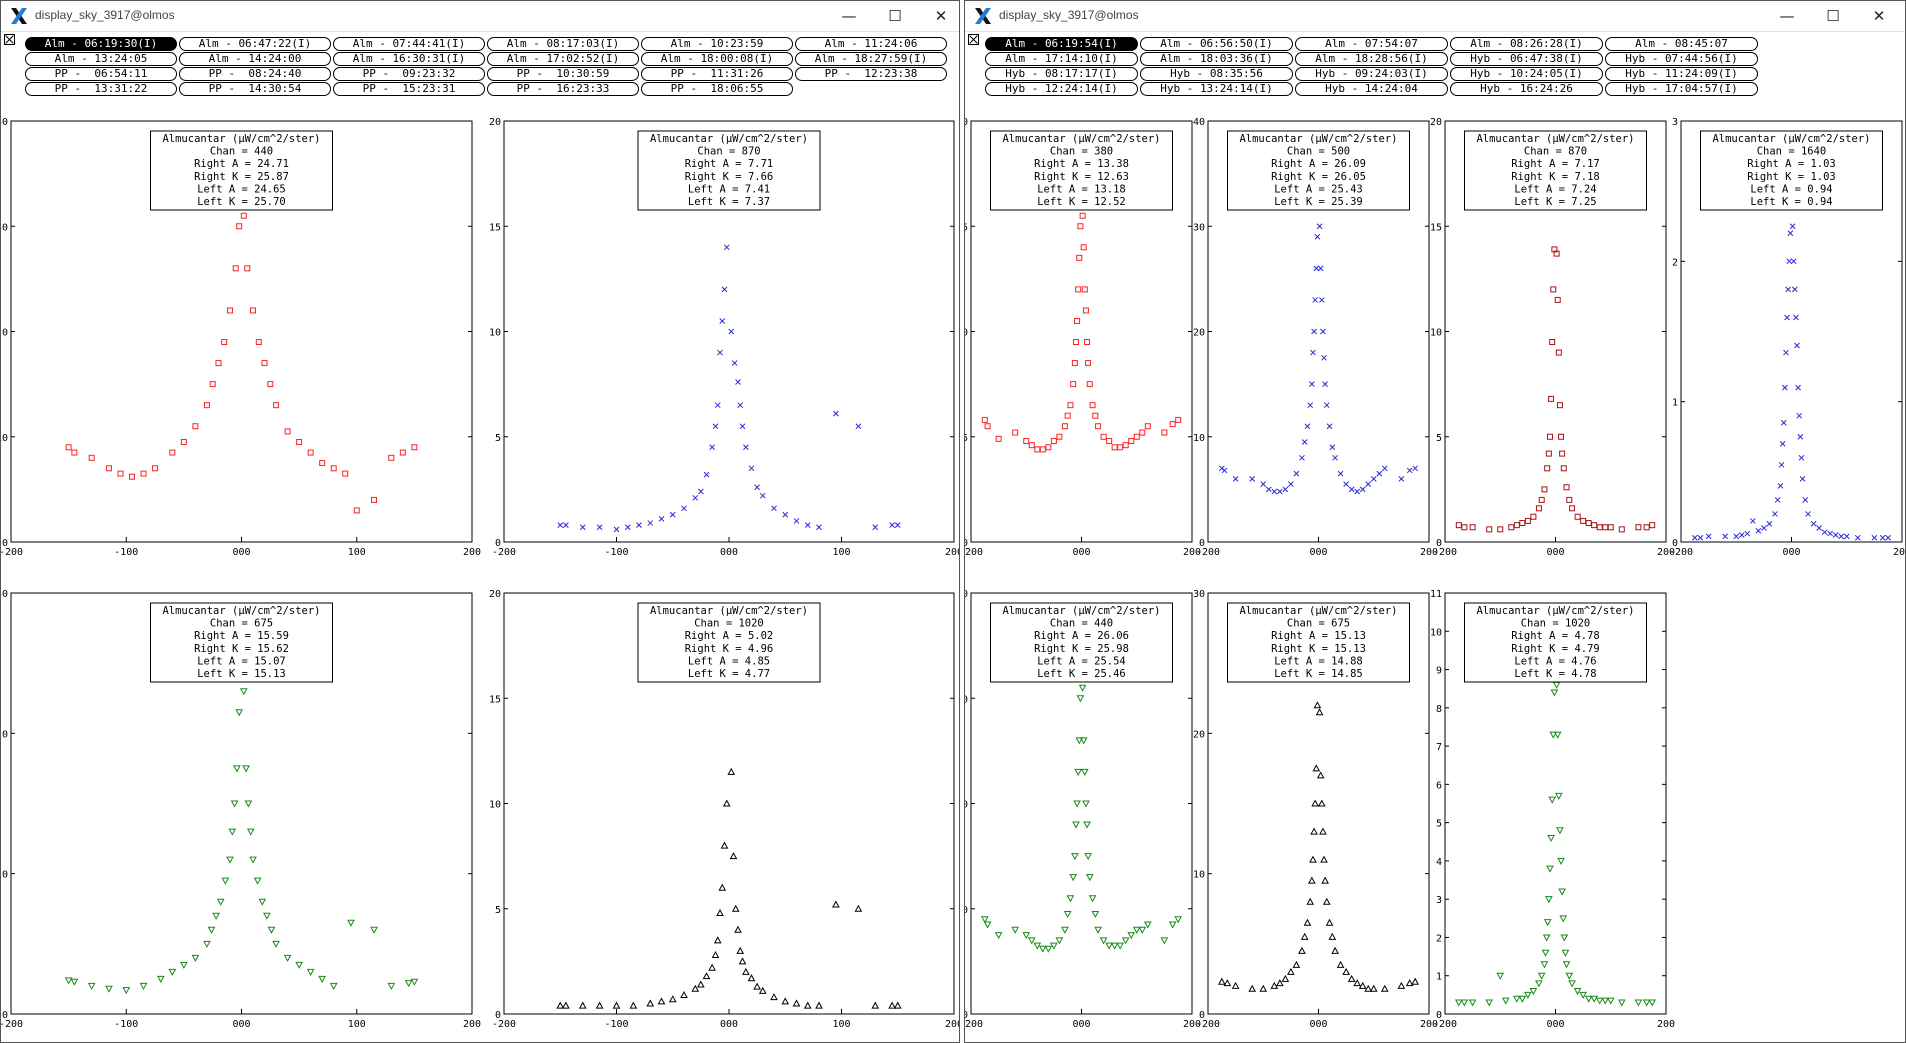 The image size is (1906, 1043). What do you see at coordinates (1371, 44) in the screenshot?
I see `dataset-button: Alm - 07:54:07` at bounding box center [1371, 44].